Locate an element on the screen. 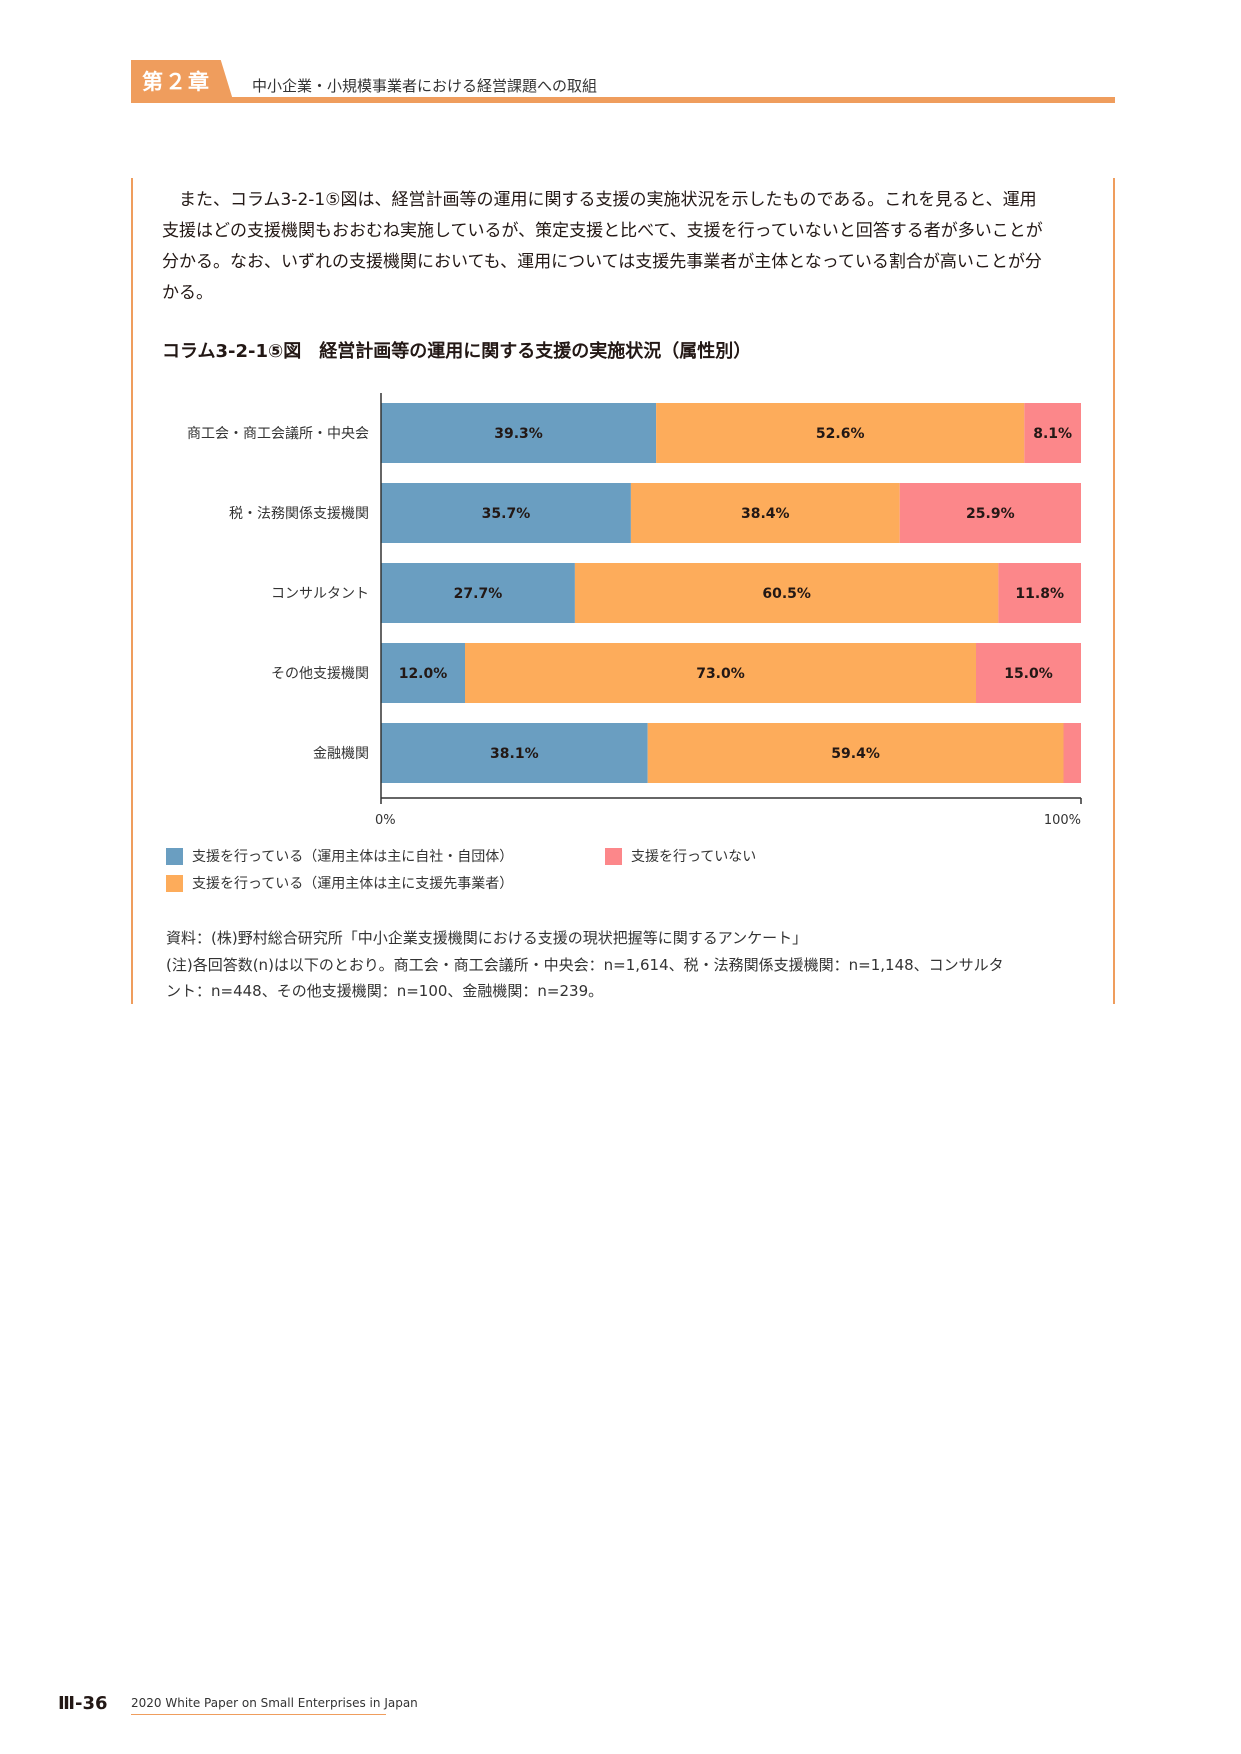 This screenshot has height=1754, width=1241. data-label: 15.0% is located at coordinates (1028, 674).